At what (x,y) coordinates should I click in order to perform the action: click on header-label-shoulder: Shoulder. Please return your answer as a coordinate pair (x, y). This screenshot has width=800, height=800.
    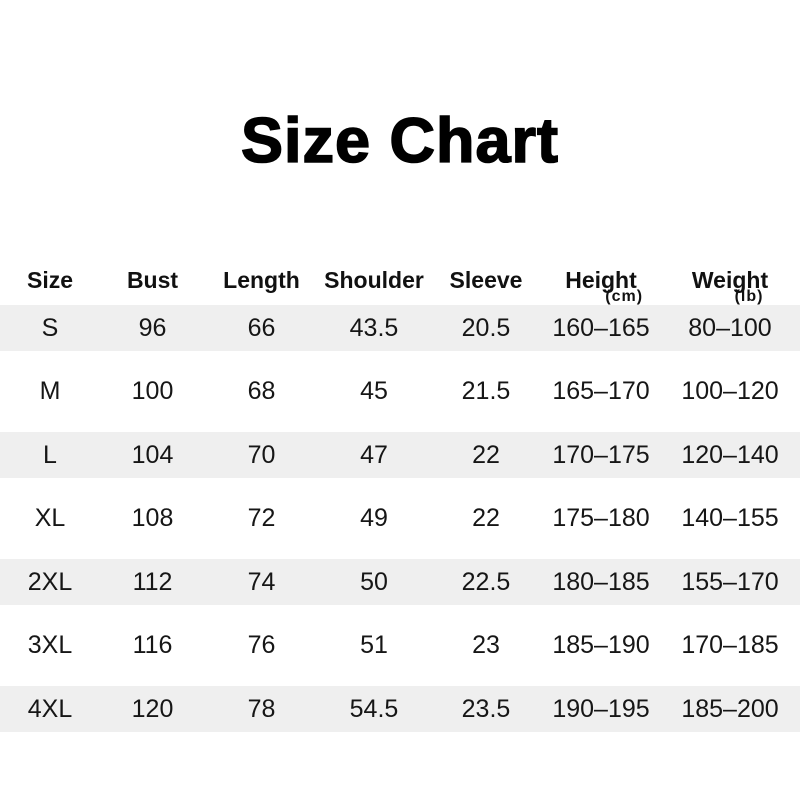
    Looking at the image, I should click on (374, 280).